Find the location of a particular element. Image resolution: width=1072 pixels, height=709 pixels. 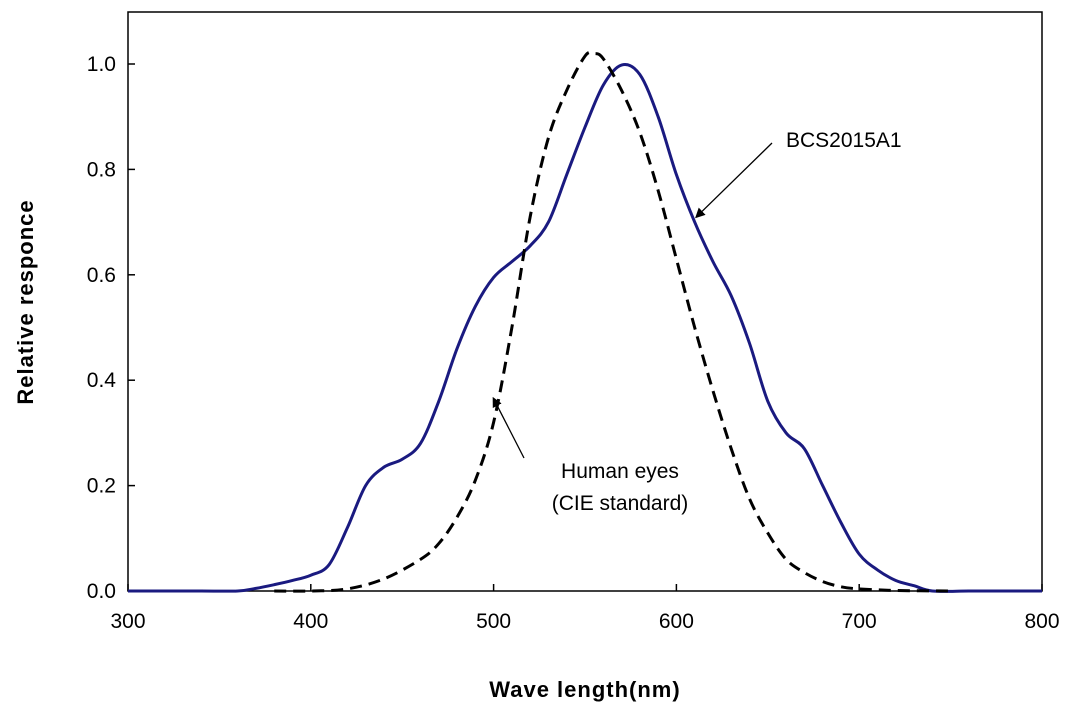

x-tick-label: 500 is located at coordinates (493, 621).